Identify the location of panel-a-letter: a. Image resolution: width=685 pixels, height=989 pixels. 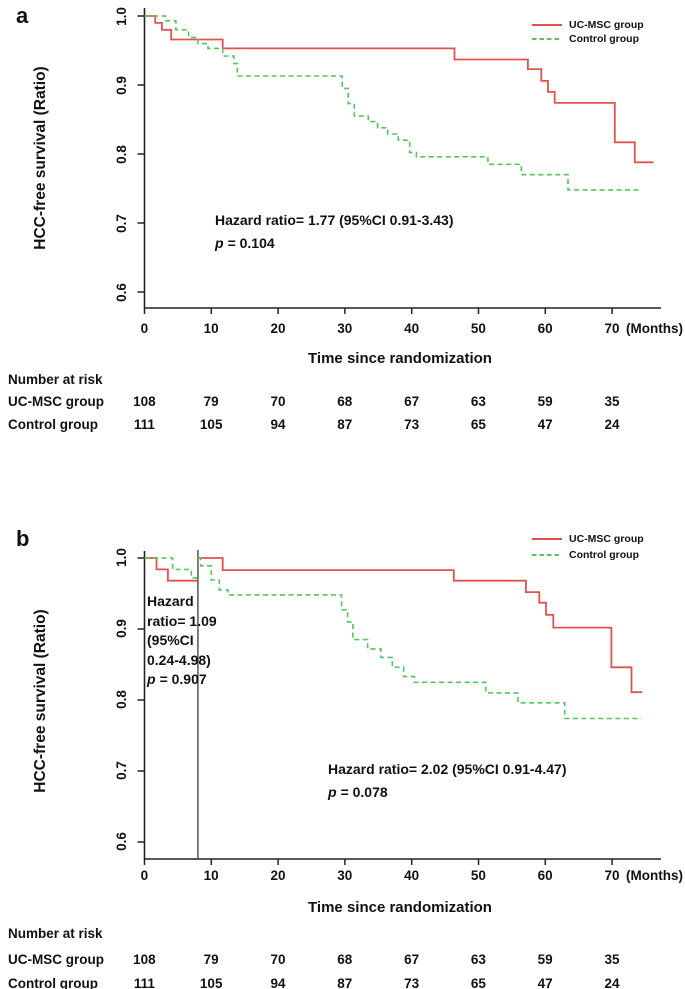
(22, 15).